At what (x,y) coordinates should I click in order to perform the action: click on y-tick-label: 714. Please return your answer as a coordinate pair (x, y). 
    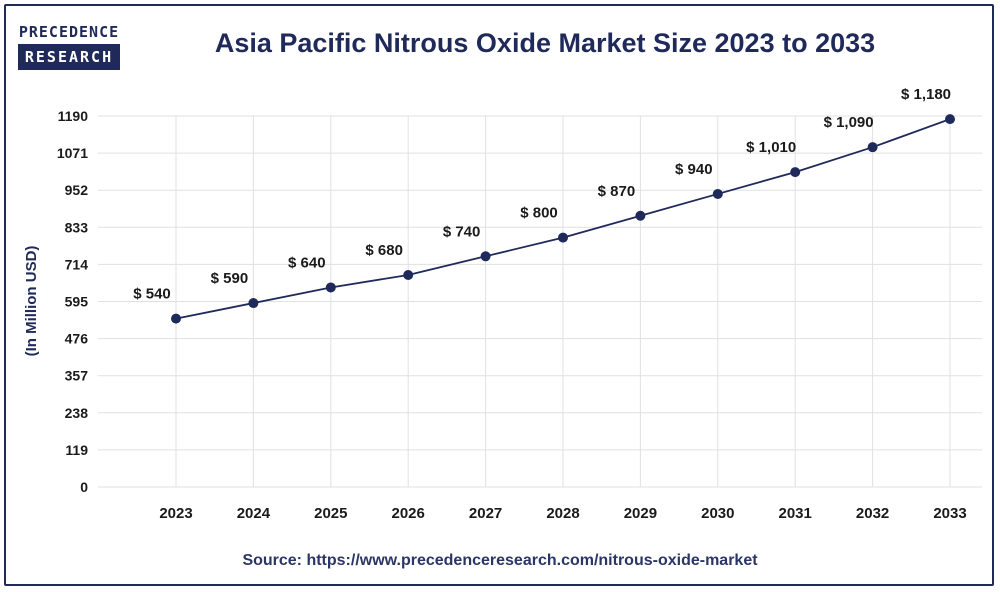
    Looking at the image, I should click on (77, 264).